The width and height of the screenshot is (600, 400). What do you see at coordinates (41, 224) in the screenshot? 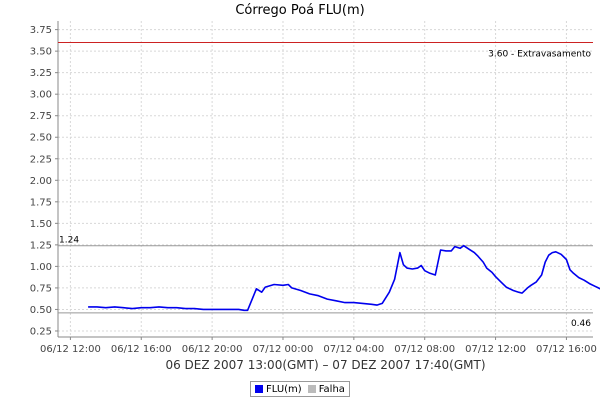
I see `y-tick-label: 1.50` at bounding box center [41, 224].